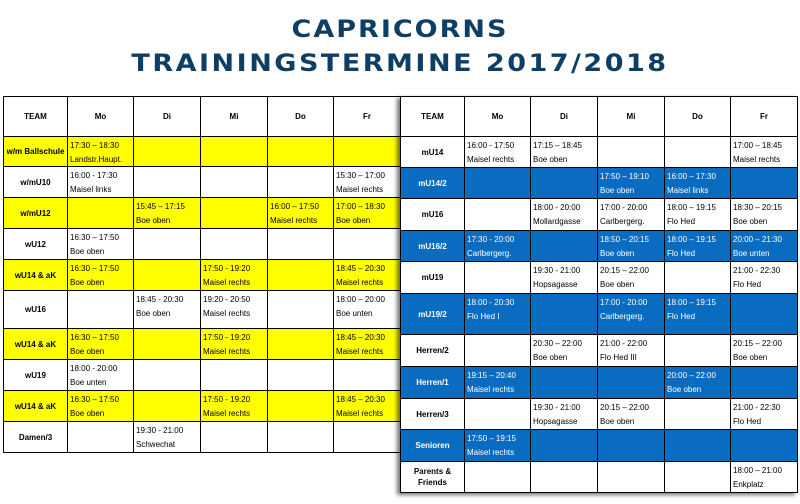 Image resolution: width=800 pixels, height=504 pixels. Describe the element at coordinates (100, 182) in the screenshot. I see `schedule-cell: 16:00 - 17:30 Maisel links` at that location.